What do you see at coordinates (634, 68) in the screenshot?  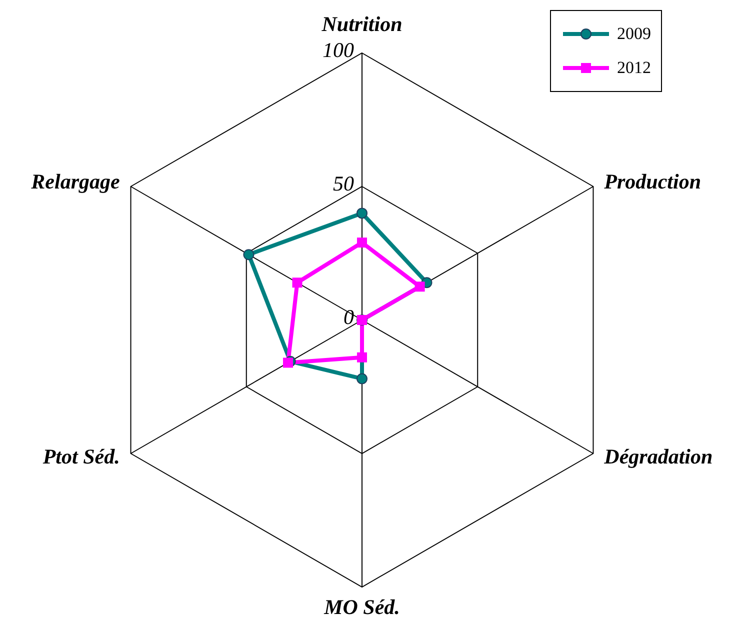 I see `legend-label: 2012` at bounding box center [634, 68].